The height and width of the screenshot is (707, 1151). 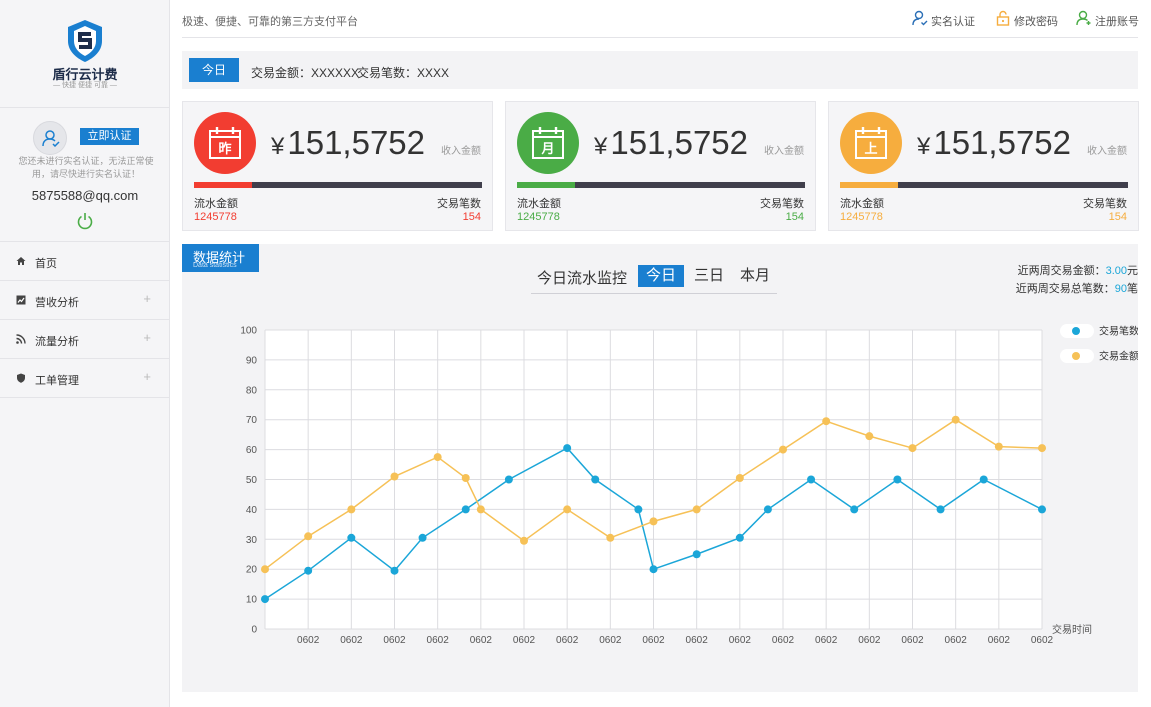 What do you see at coordinates (1118, 331) in the screenshot?
I see `legend-label: 交易笔数` at bounding box center [1118, 331].